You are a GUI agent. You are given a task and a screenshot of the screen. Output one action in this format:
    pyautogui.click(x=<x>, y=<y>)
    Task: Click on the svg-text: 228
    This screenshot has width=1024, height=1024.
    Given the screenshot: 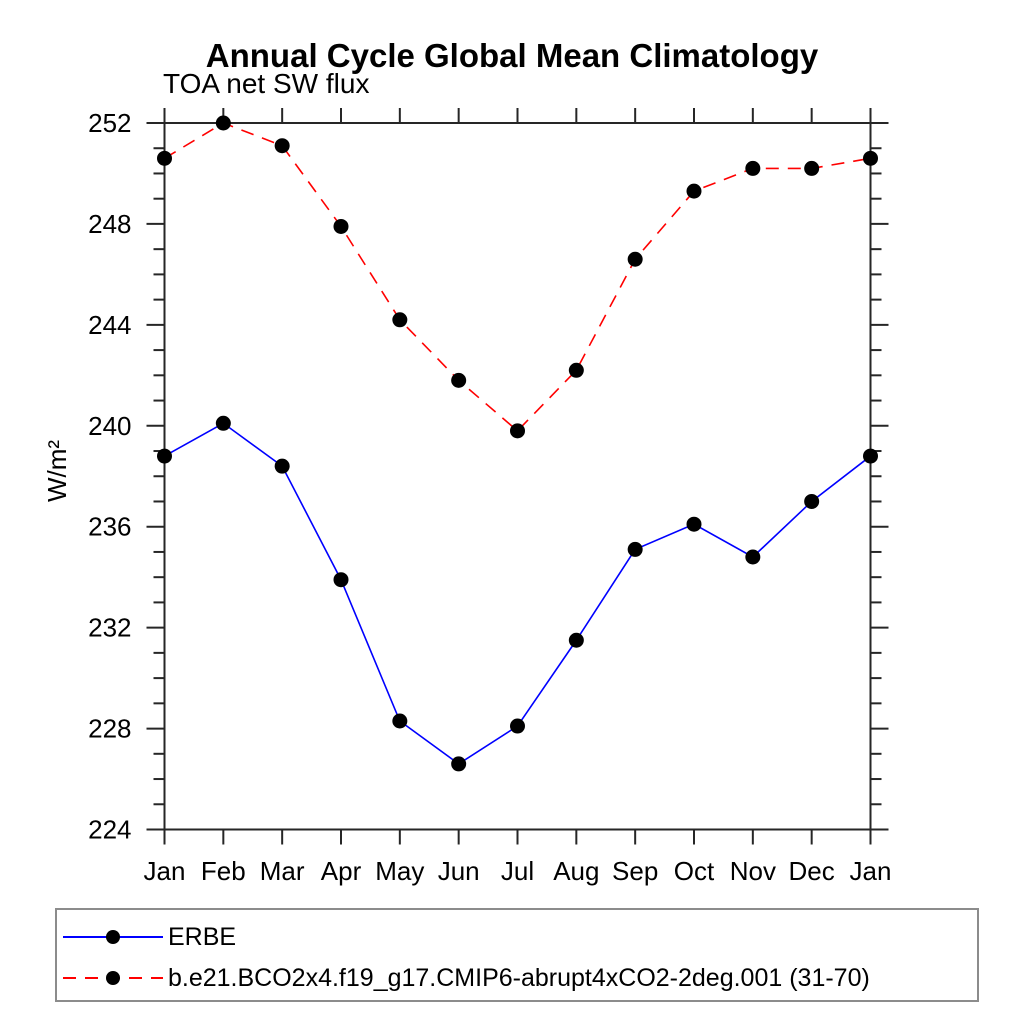 What is the action you would take?
    pyautogui.click(x=109, y=729)
    